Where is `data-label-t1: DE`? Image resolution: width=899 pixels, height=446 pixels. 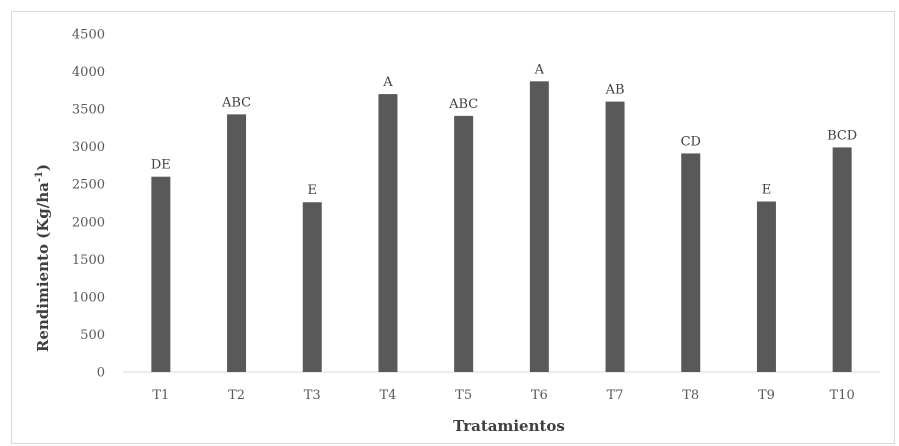
data-label-t1: DE is located at coordinates (161, 165).